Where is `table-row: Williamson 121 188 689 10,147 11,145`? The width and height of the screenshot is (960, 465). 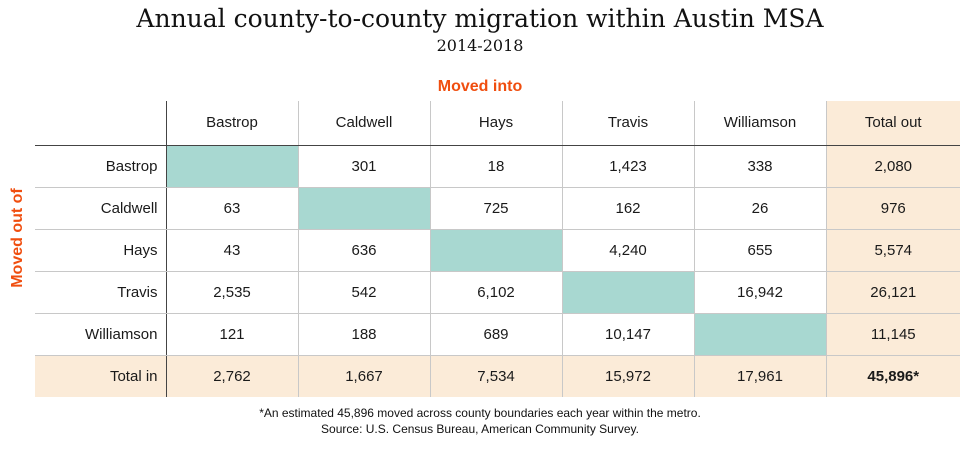
table-row: Williamson 121 188 689 10,147 11,145 is located at coordinates (497, 334).